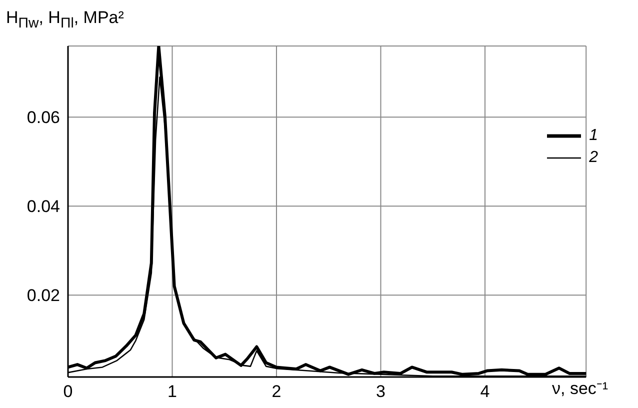 This screenshot has width=638, height=408. What do you see at coordinates (381, 392) in the screenshot?
I see `x-tick-label: 3` at bounding box center [381, 392].